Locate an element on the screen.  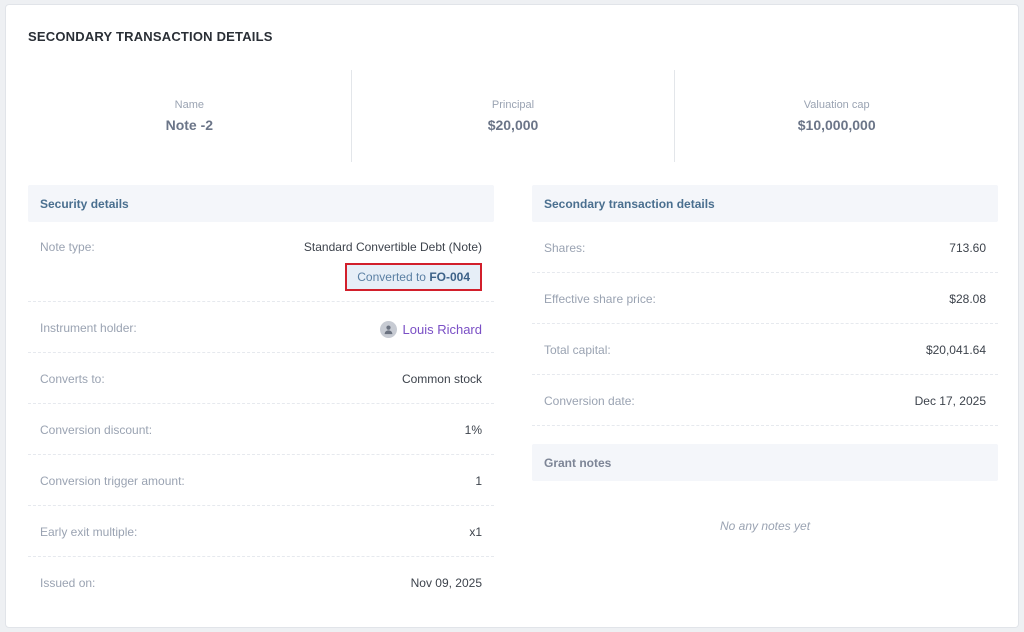
user-avatar-icon is located at coordinates (388, 329).